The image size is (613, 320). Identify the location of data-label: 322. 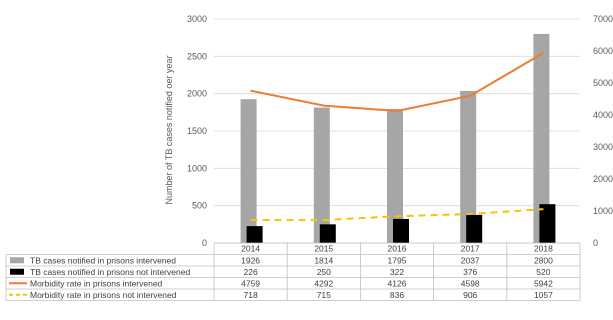
(397, 272).